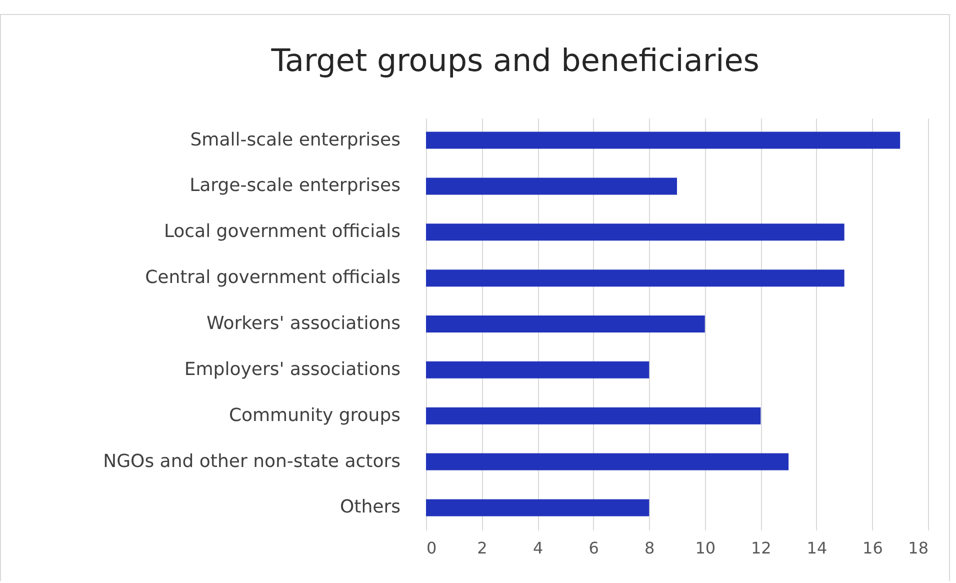 This screenshot has width=956, height=583. What do you see at coordinates (251, 461) in the screenshot?
I see `y-tick-label: NGOs and other non-state actors` at bounding box center [251, 461].